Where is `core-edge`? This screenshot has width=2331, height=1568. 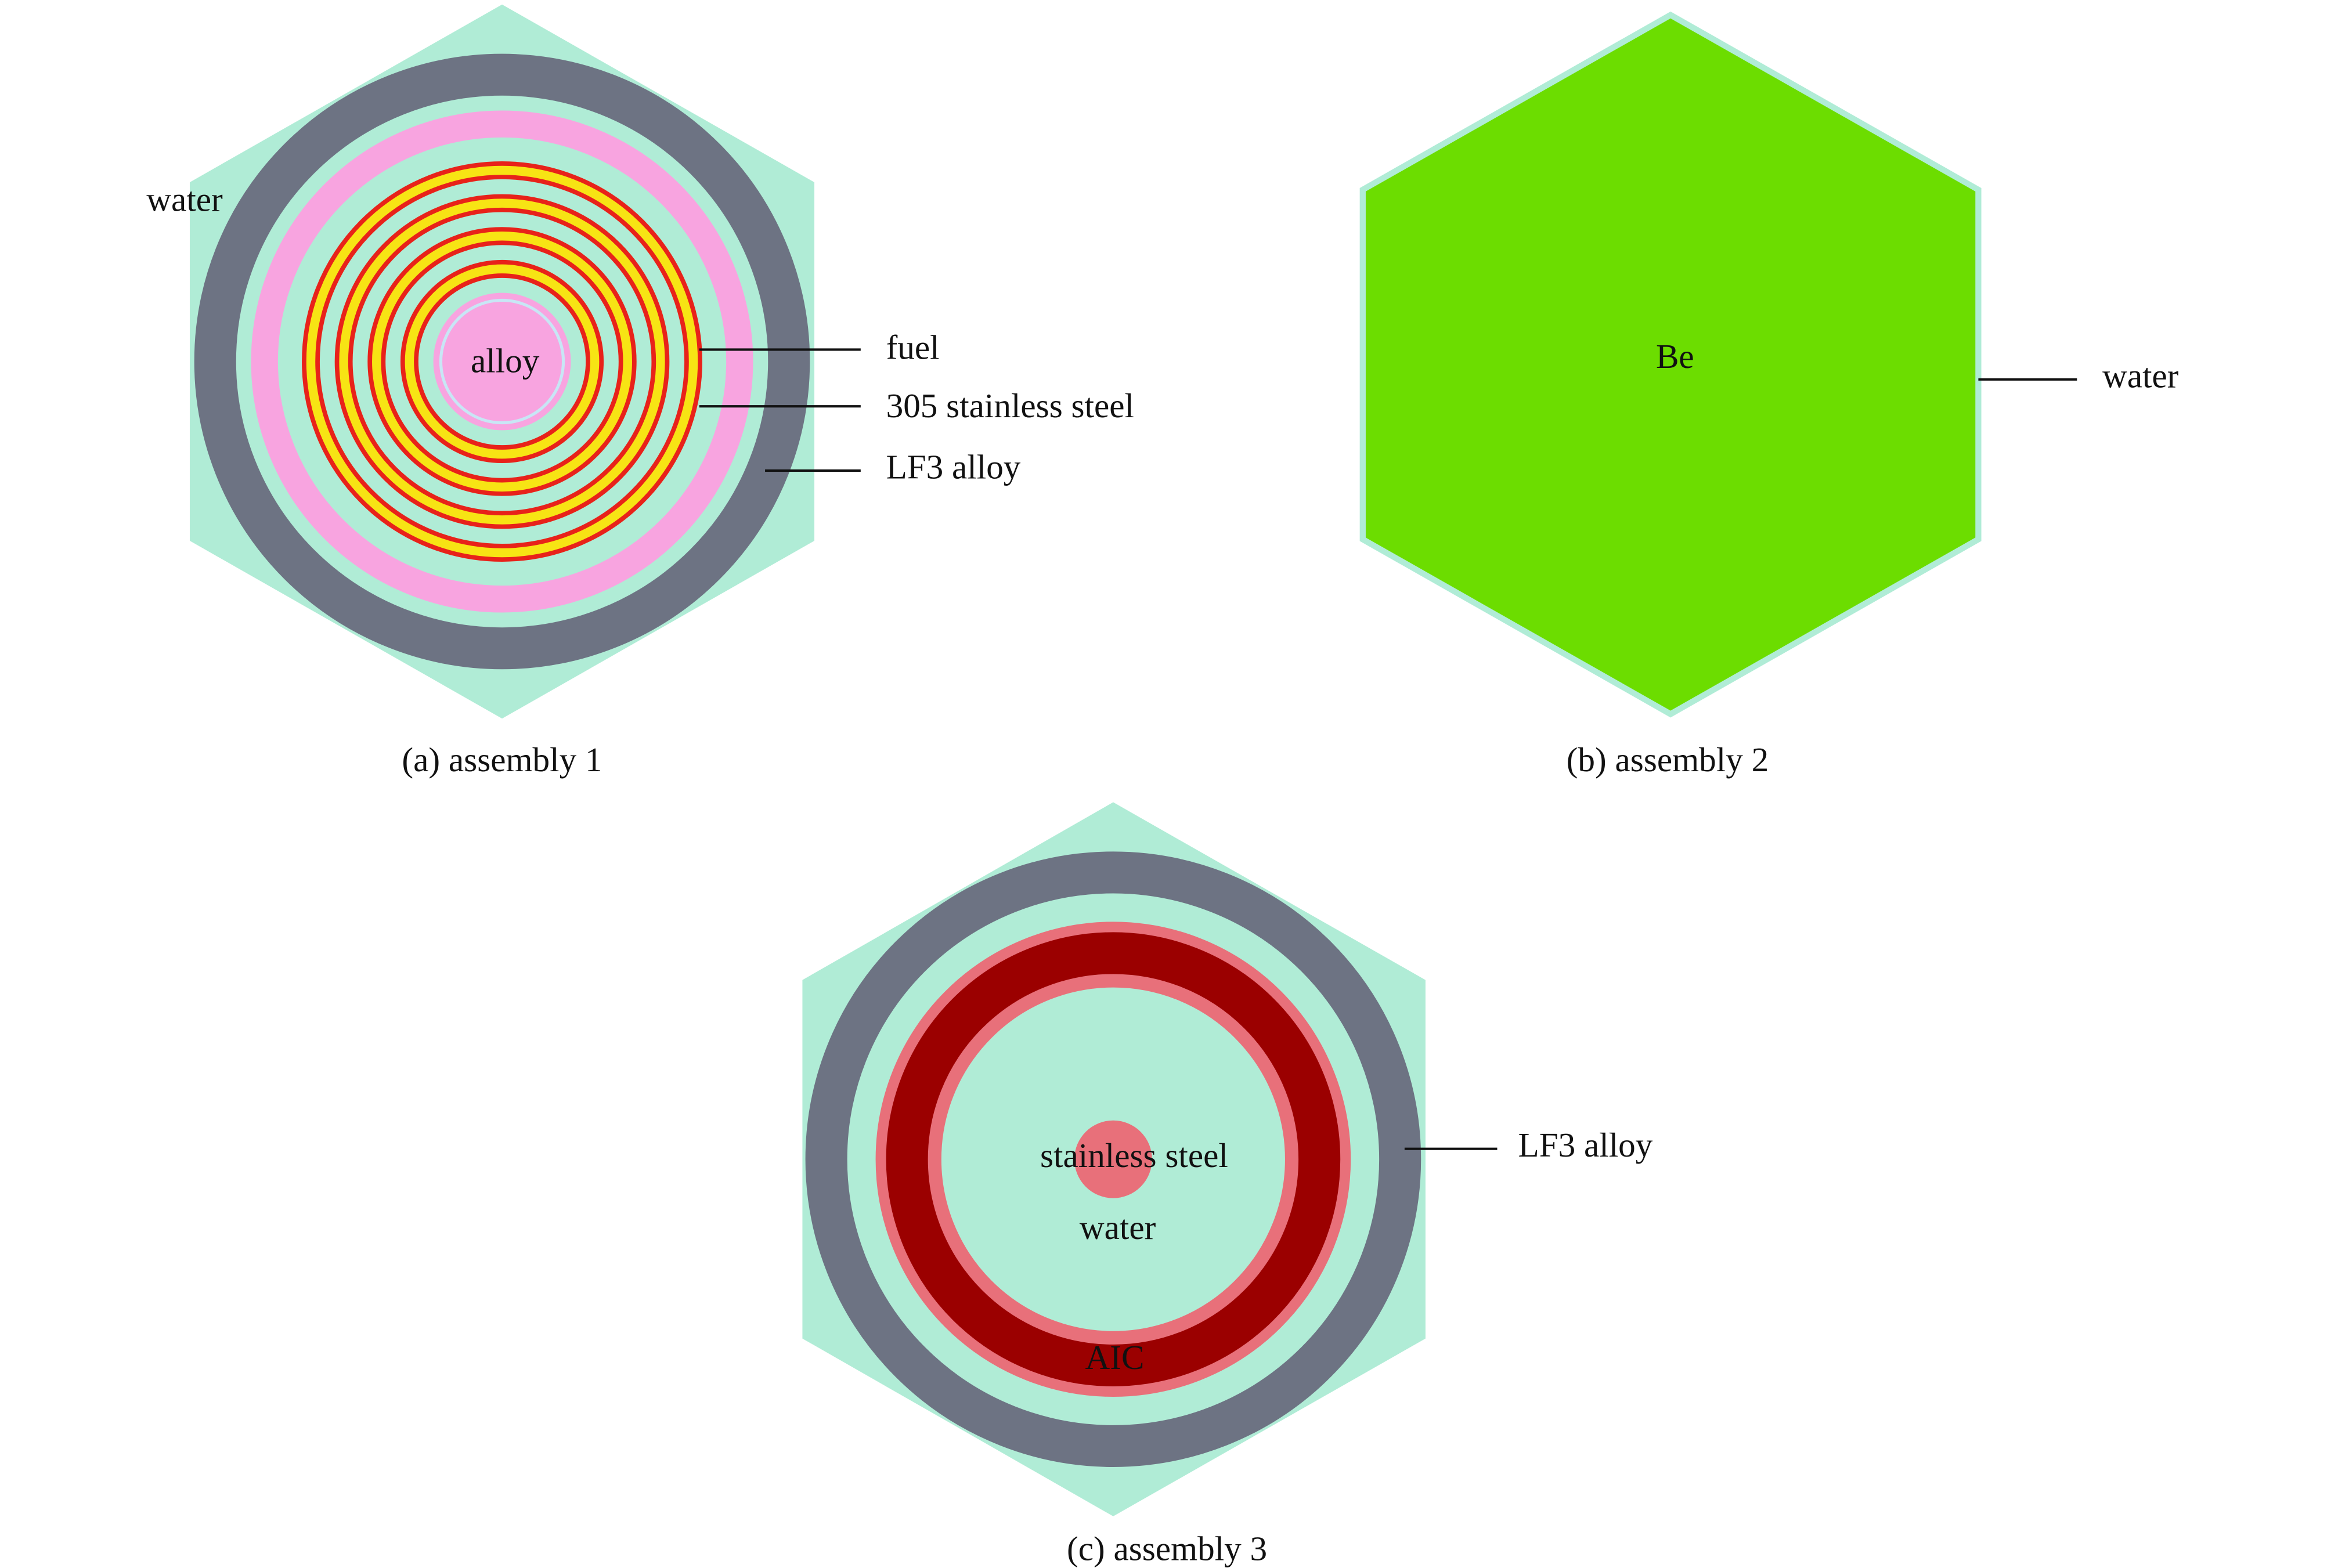
core-edge is located at coordinates (502, 361).